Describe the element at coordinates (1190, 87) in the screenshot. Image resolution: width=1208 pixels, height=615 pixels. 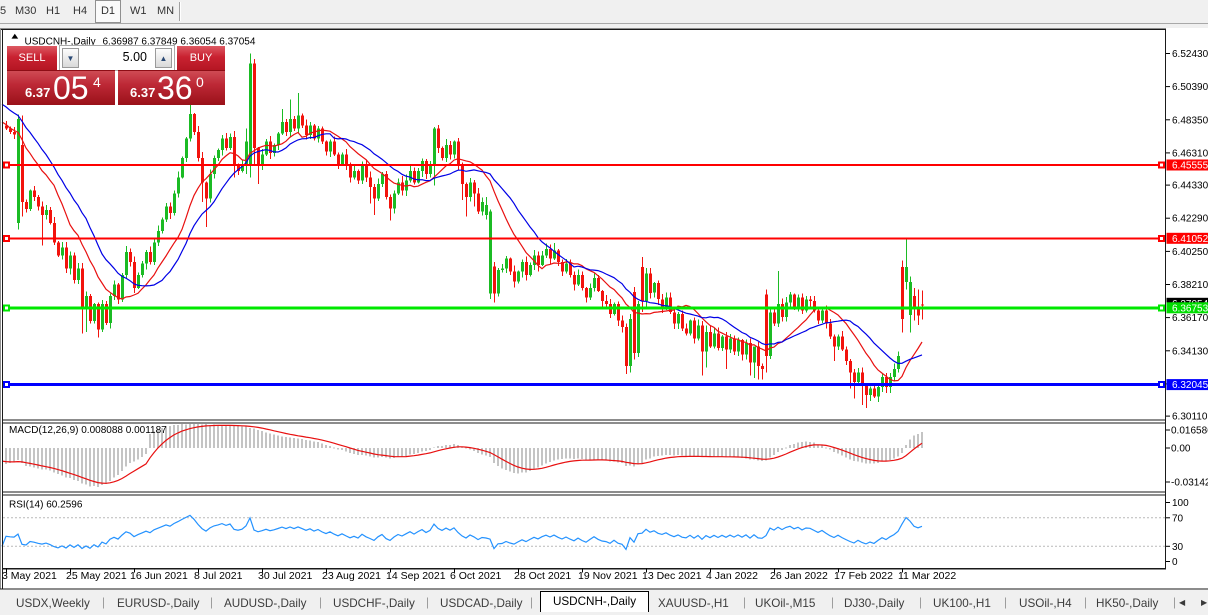
I see `svg-text: 6.50390` at that location.